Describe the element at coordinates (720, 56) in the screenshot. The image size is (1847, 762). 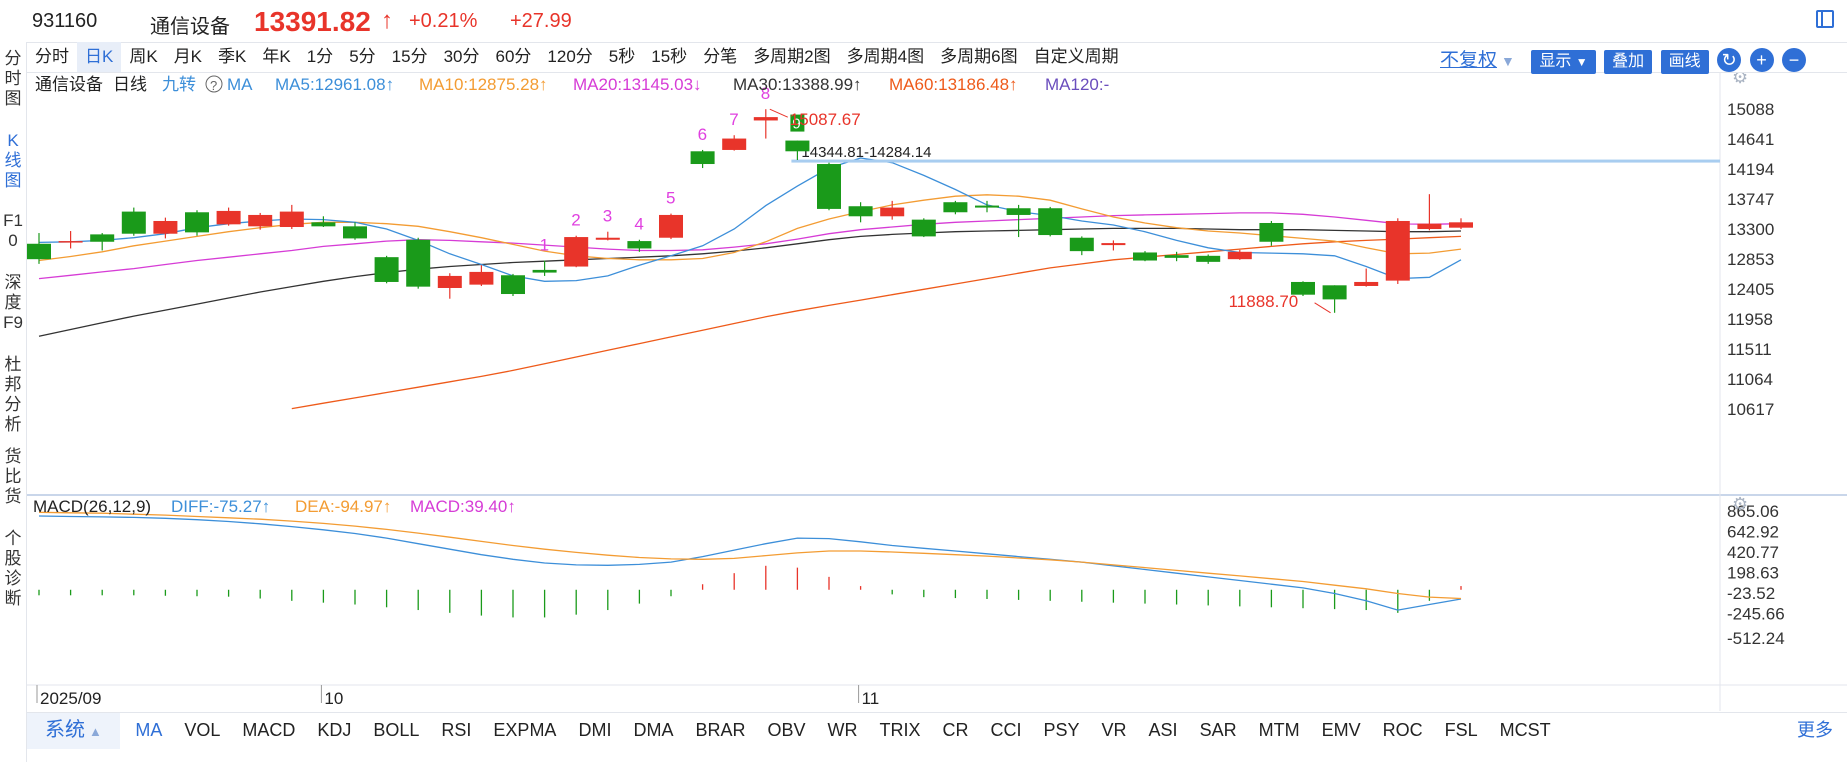
I see `tab-period-14: 分笔` at that location.